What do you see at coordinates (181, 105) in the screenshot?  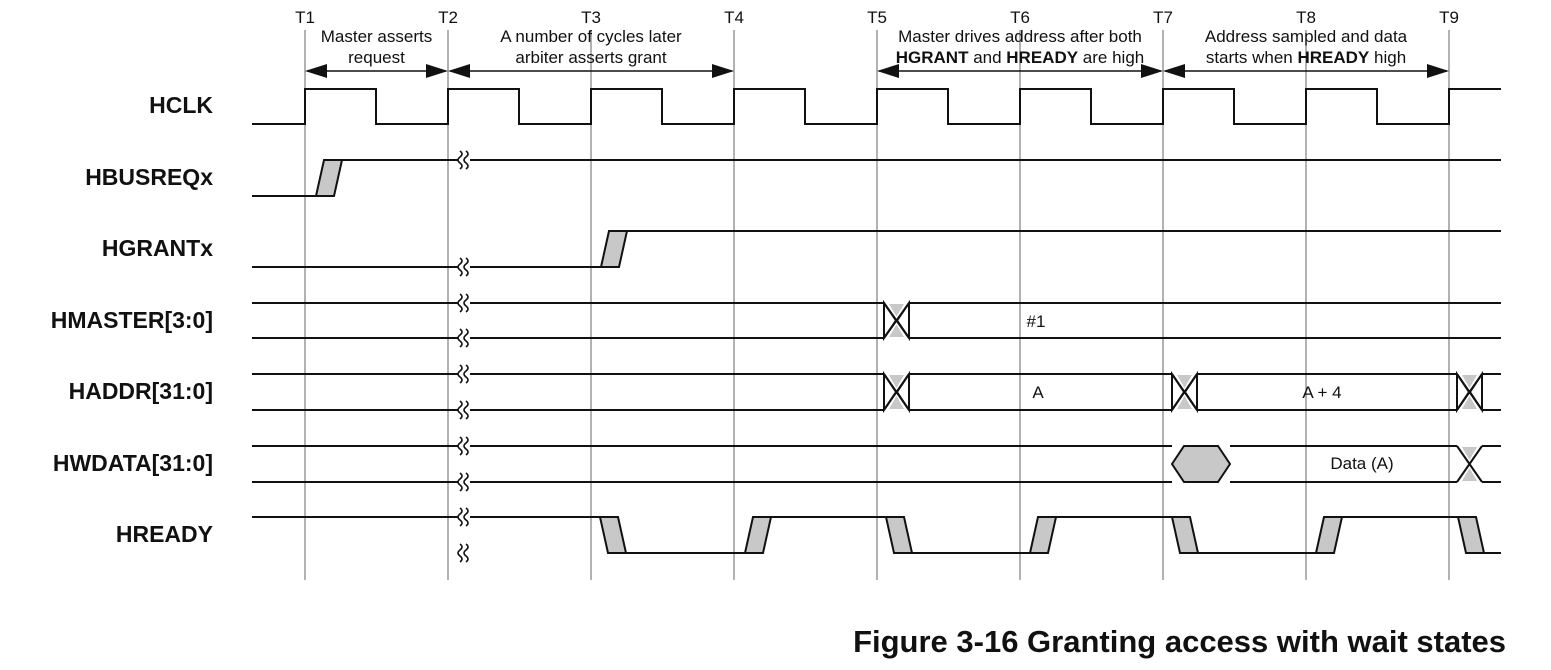 I see `signal-label-0: HCLK` at bounding box center [181, 105].